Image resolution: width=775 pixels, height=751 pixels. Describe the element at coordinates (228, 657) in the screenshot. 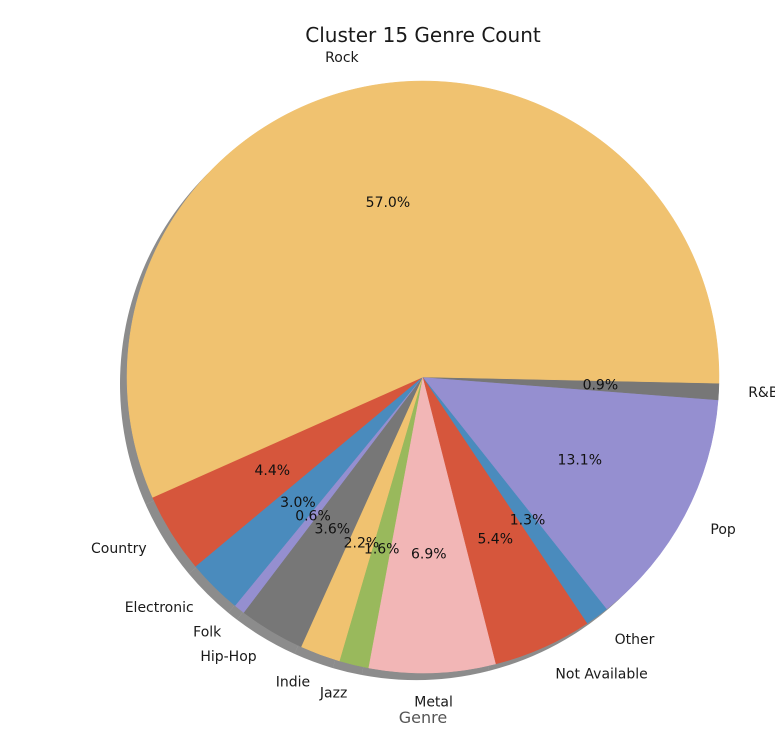

I see `slice-label-hip-hop: Hip-Hop` at that location.